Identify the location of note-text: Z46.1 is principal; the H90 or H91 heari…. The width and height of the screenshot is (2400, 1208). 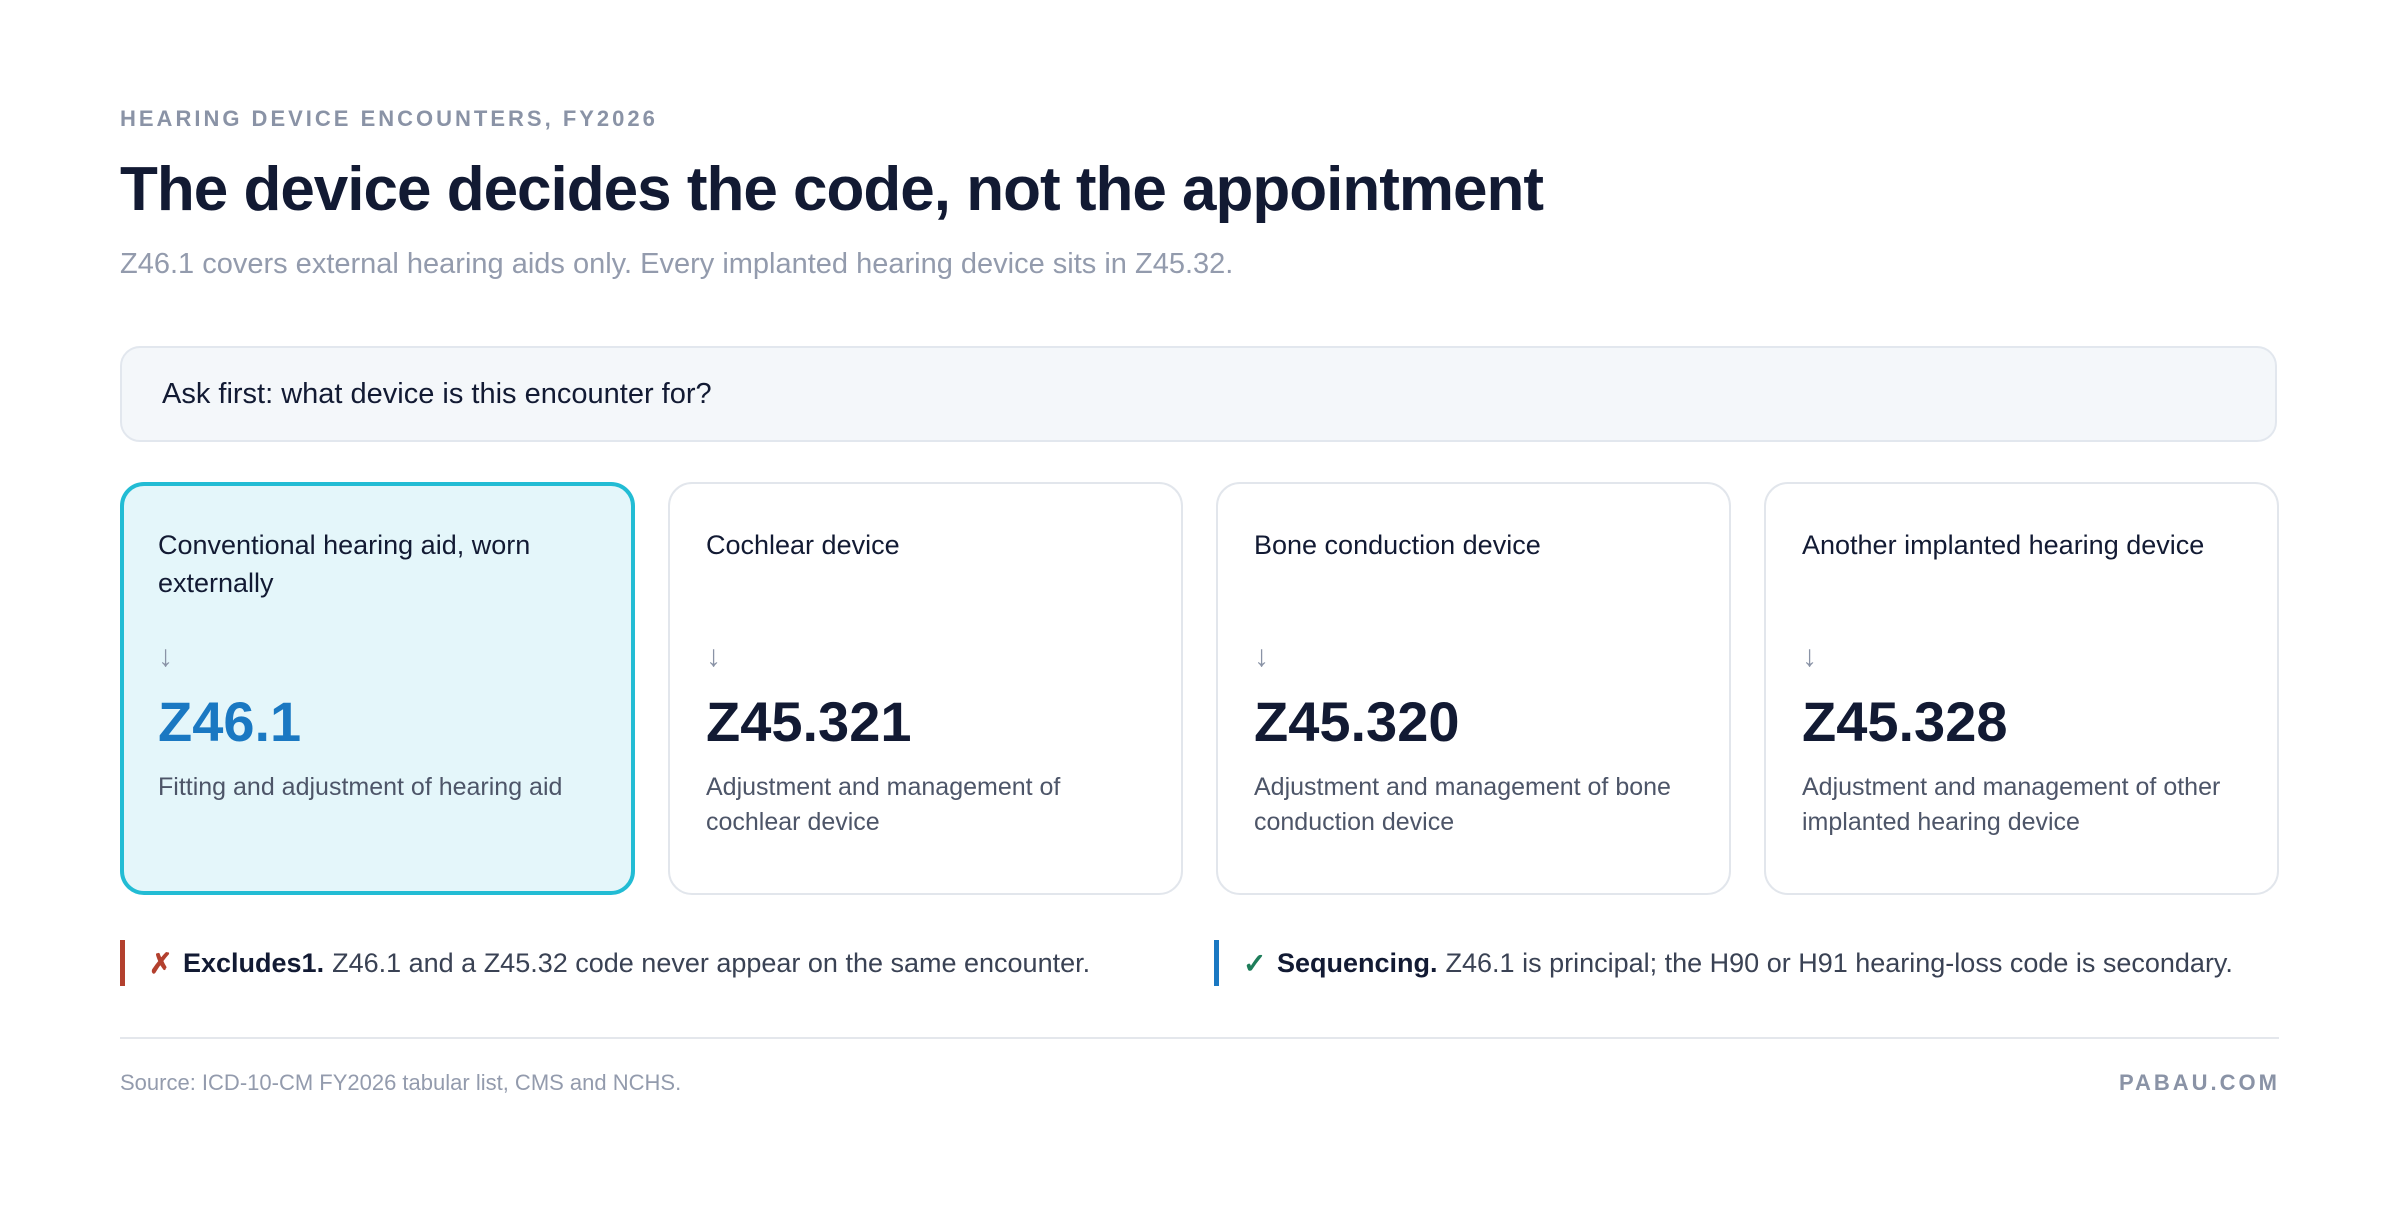
(1839, 962).